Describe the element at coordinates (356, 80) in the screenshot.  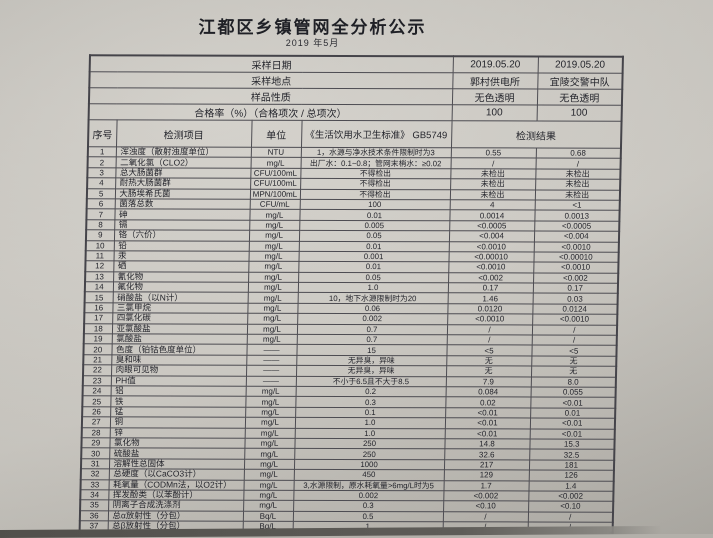
I see `sample-info-row: 采样地点 郭村供电所 宜陵交警中队` at that location.